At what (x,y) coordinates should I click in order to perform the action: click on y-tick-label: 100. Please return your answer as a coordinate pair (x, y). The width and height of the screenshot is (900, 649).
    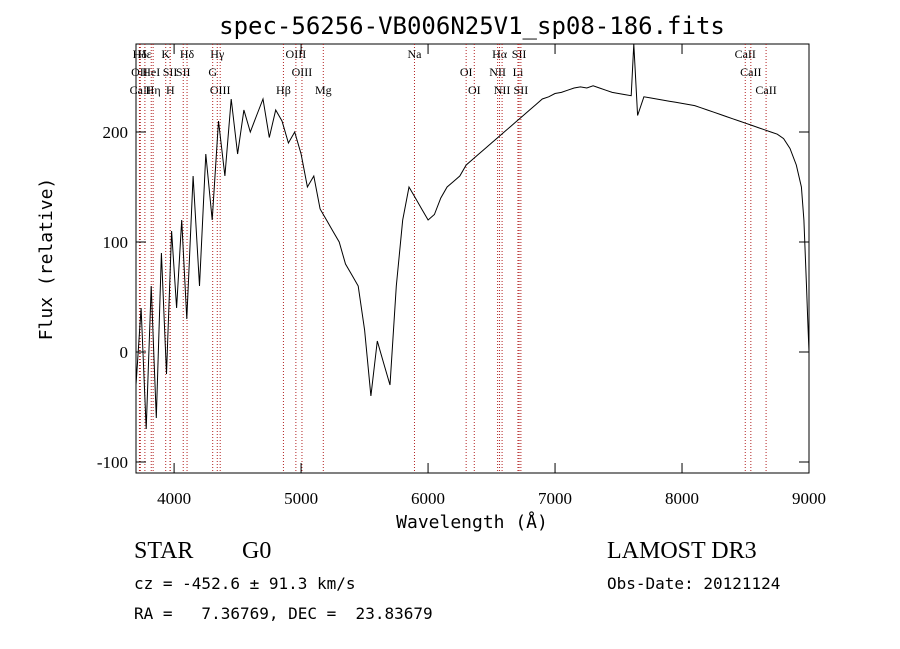
    Looking at the image, I should click on (116, 242).